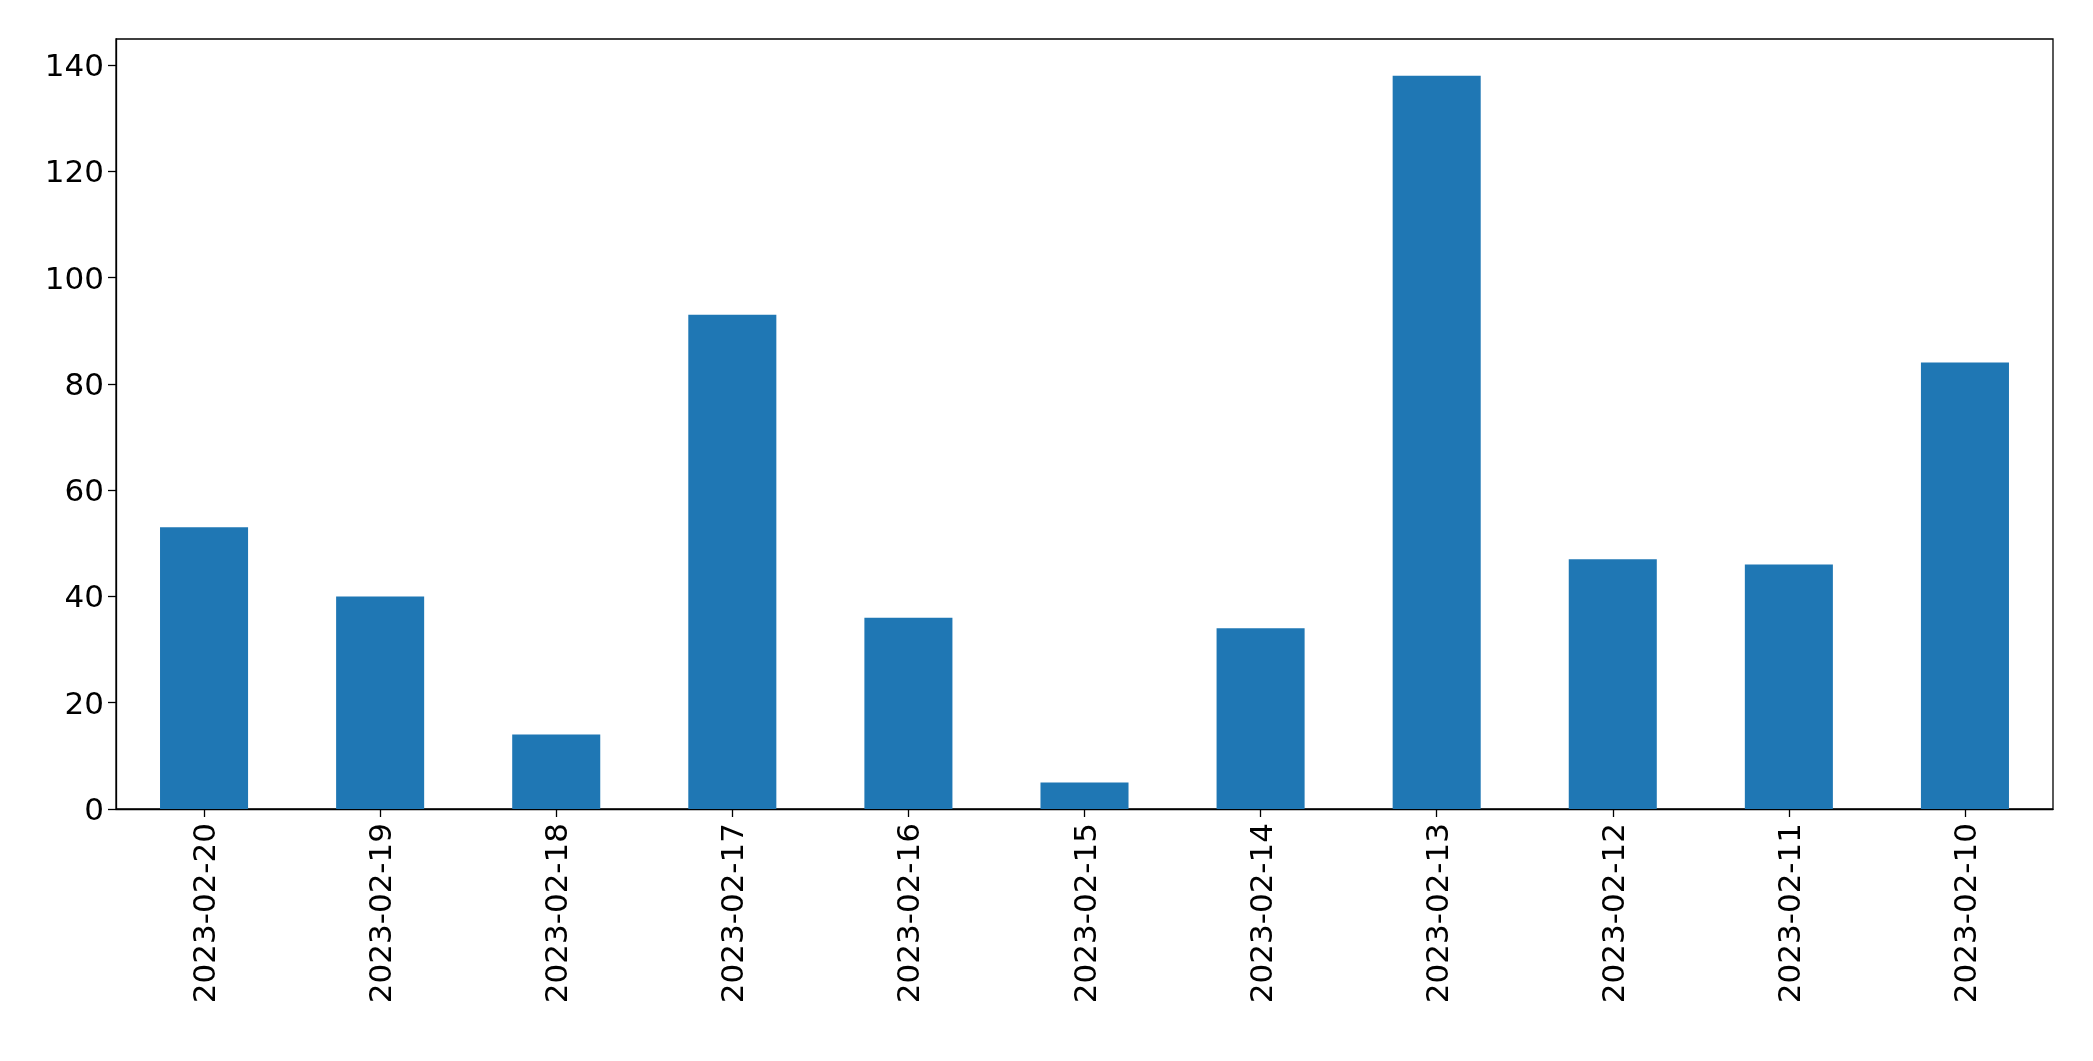 Image resolution: width=2093 pixels, height=1061 pixels. What do you see at coordinates (1964, 913) in the screenshot?
I see `x-tick-label: 2023-02-10` at bounding box center [1964, 913].